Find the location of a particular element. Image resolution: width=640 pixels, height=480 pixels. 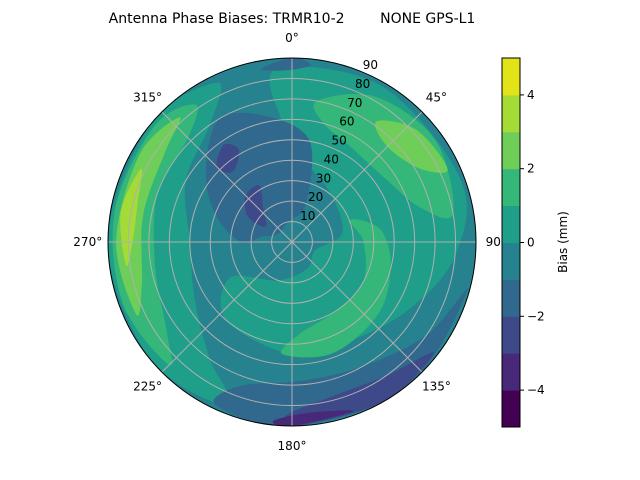

colorbar-tick-label: 4 is located at coordinates (531, 95).